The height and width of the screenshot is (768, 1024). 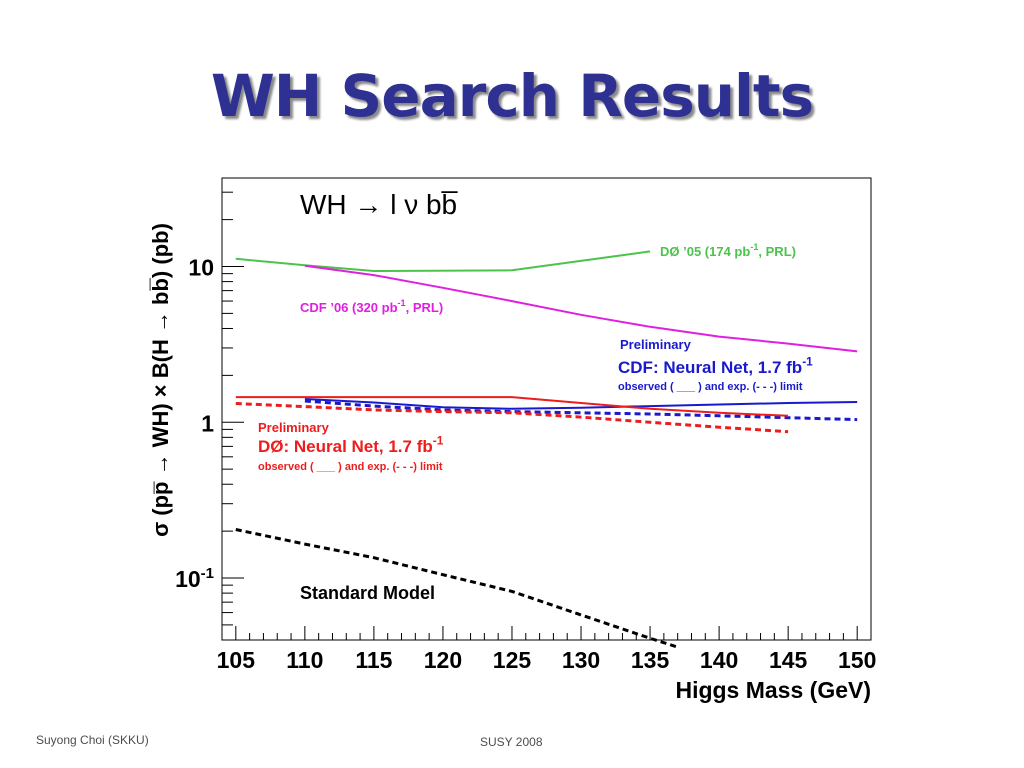 I want to click on x-tick-label: 105, so click(x=236, y=660).